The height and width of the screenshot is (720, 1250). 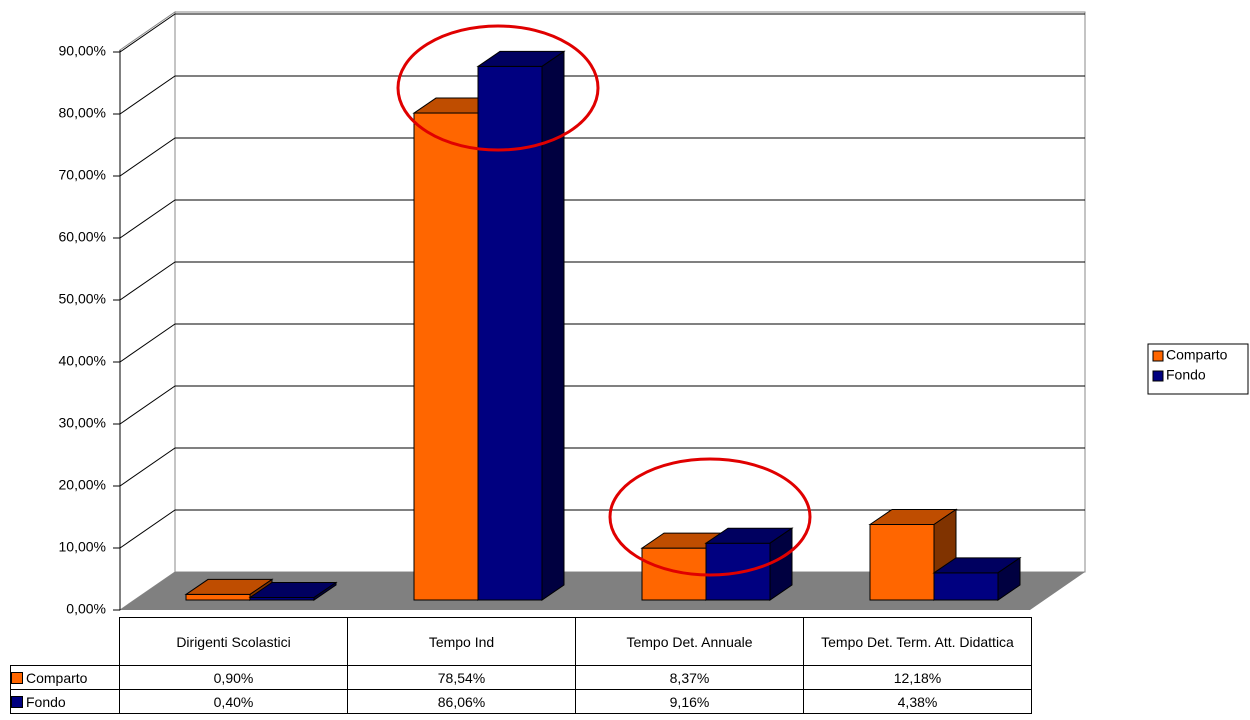 I want to click on value-label: 9,16%, so click(x=689, y=701).